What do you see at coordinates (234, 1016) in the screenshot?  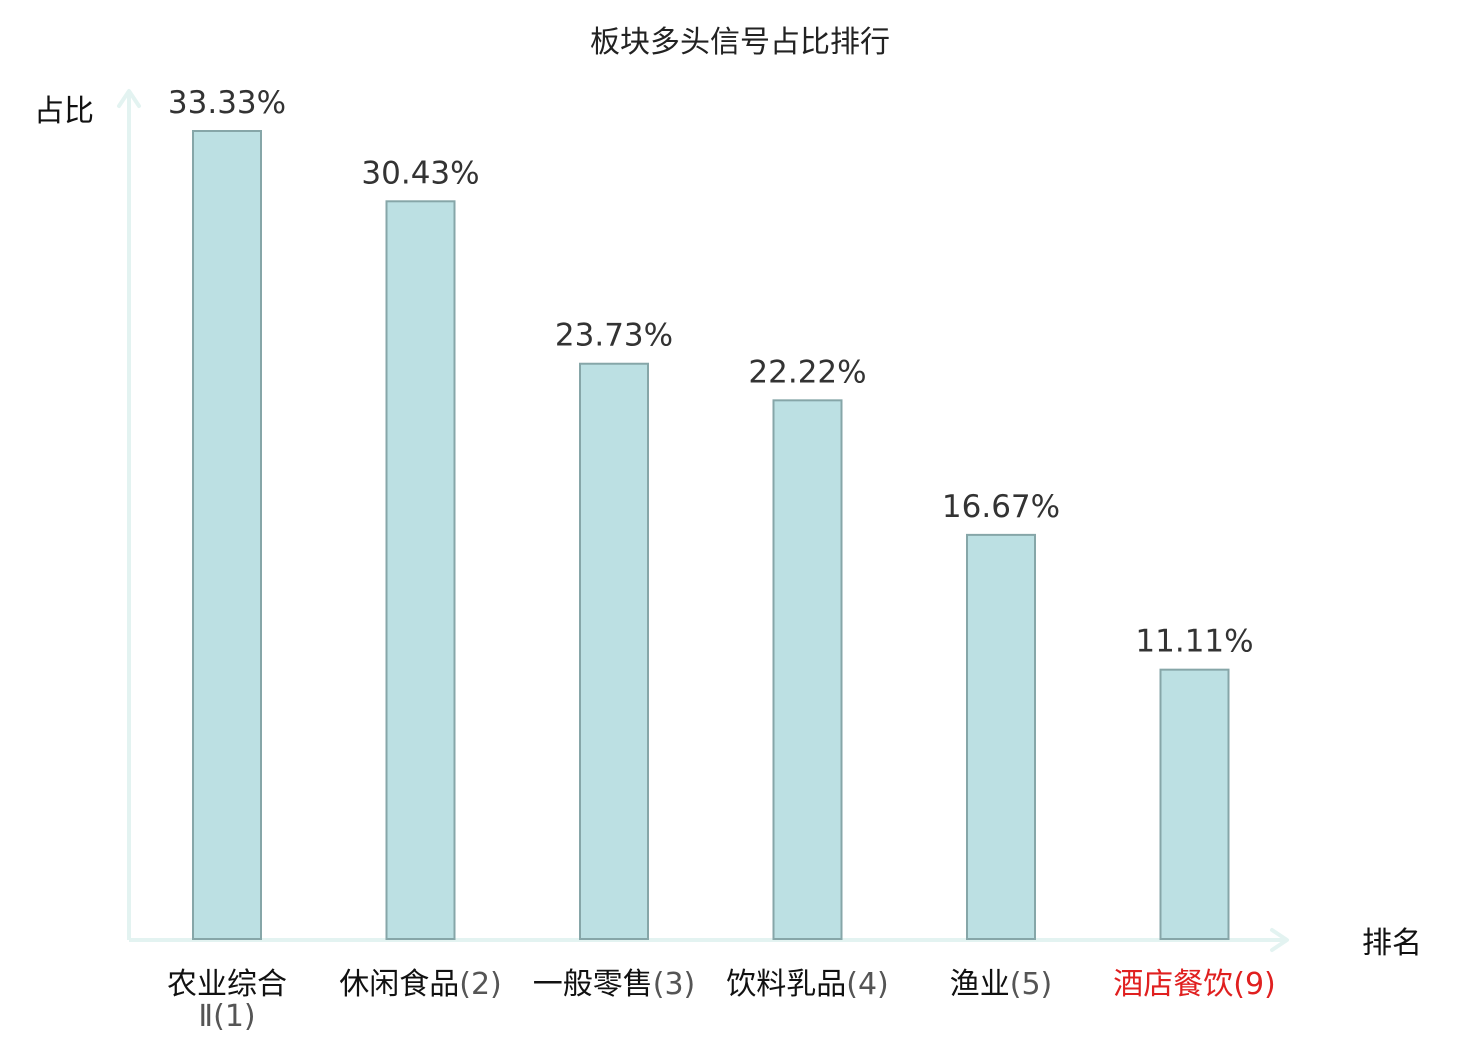 I see `category-rank: (1)` at bounding box center [234, 1016].